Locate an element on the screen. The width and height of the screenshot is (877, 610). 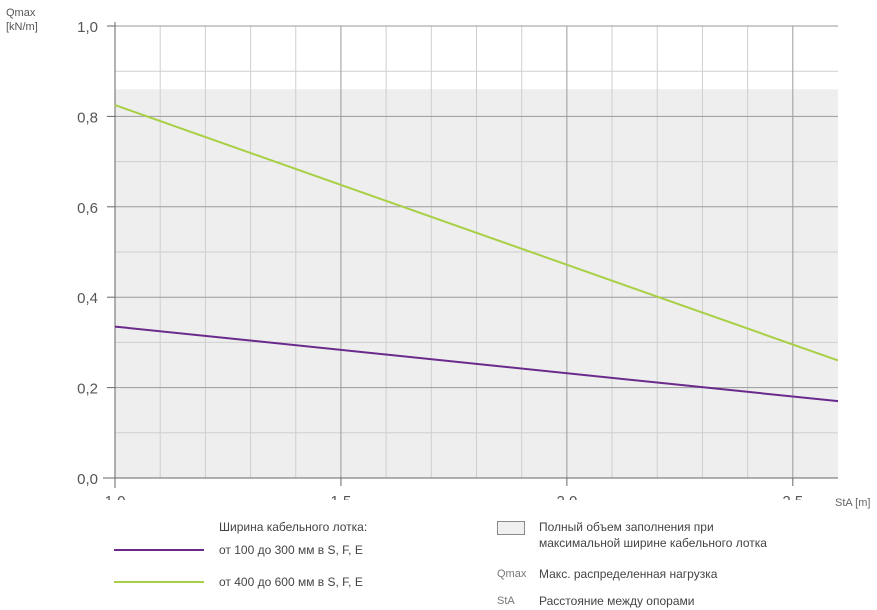
y-tick-label: 0,8 is located at coordinates (87, 117).